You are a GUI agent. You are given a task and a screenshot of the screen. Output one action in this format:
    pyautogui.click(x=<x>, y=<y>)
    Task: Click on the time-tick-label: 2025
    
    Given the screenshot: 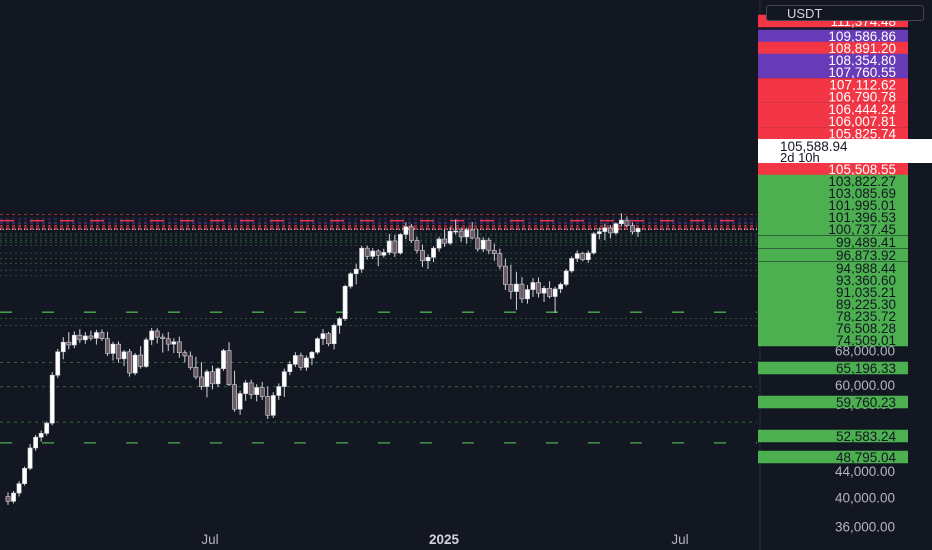 What is the action you would take?
    pyautogui.click(x=444, y=539)
    